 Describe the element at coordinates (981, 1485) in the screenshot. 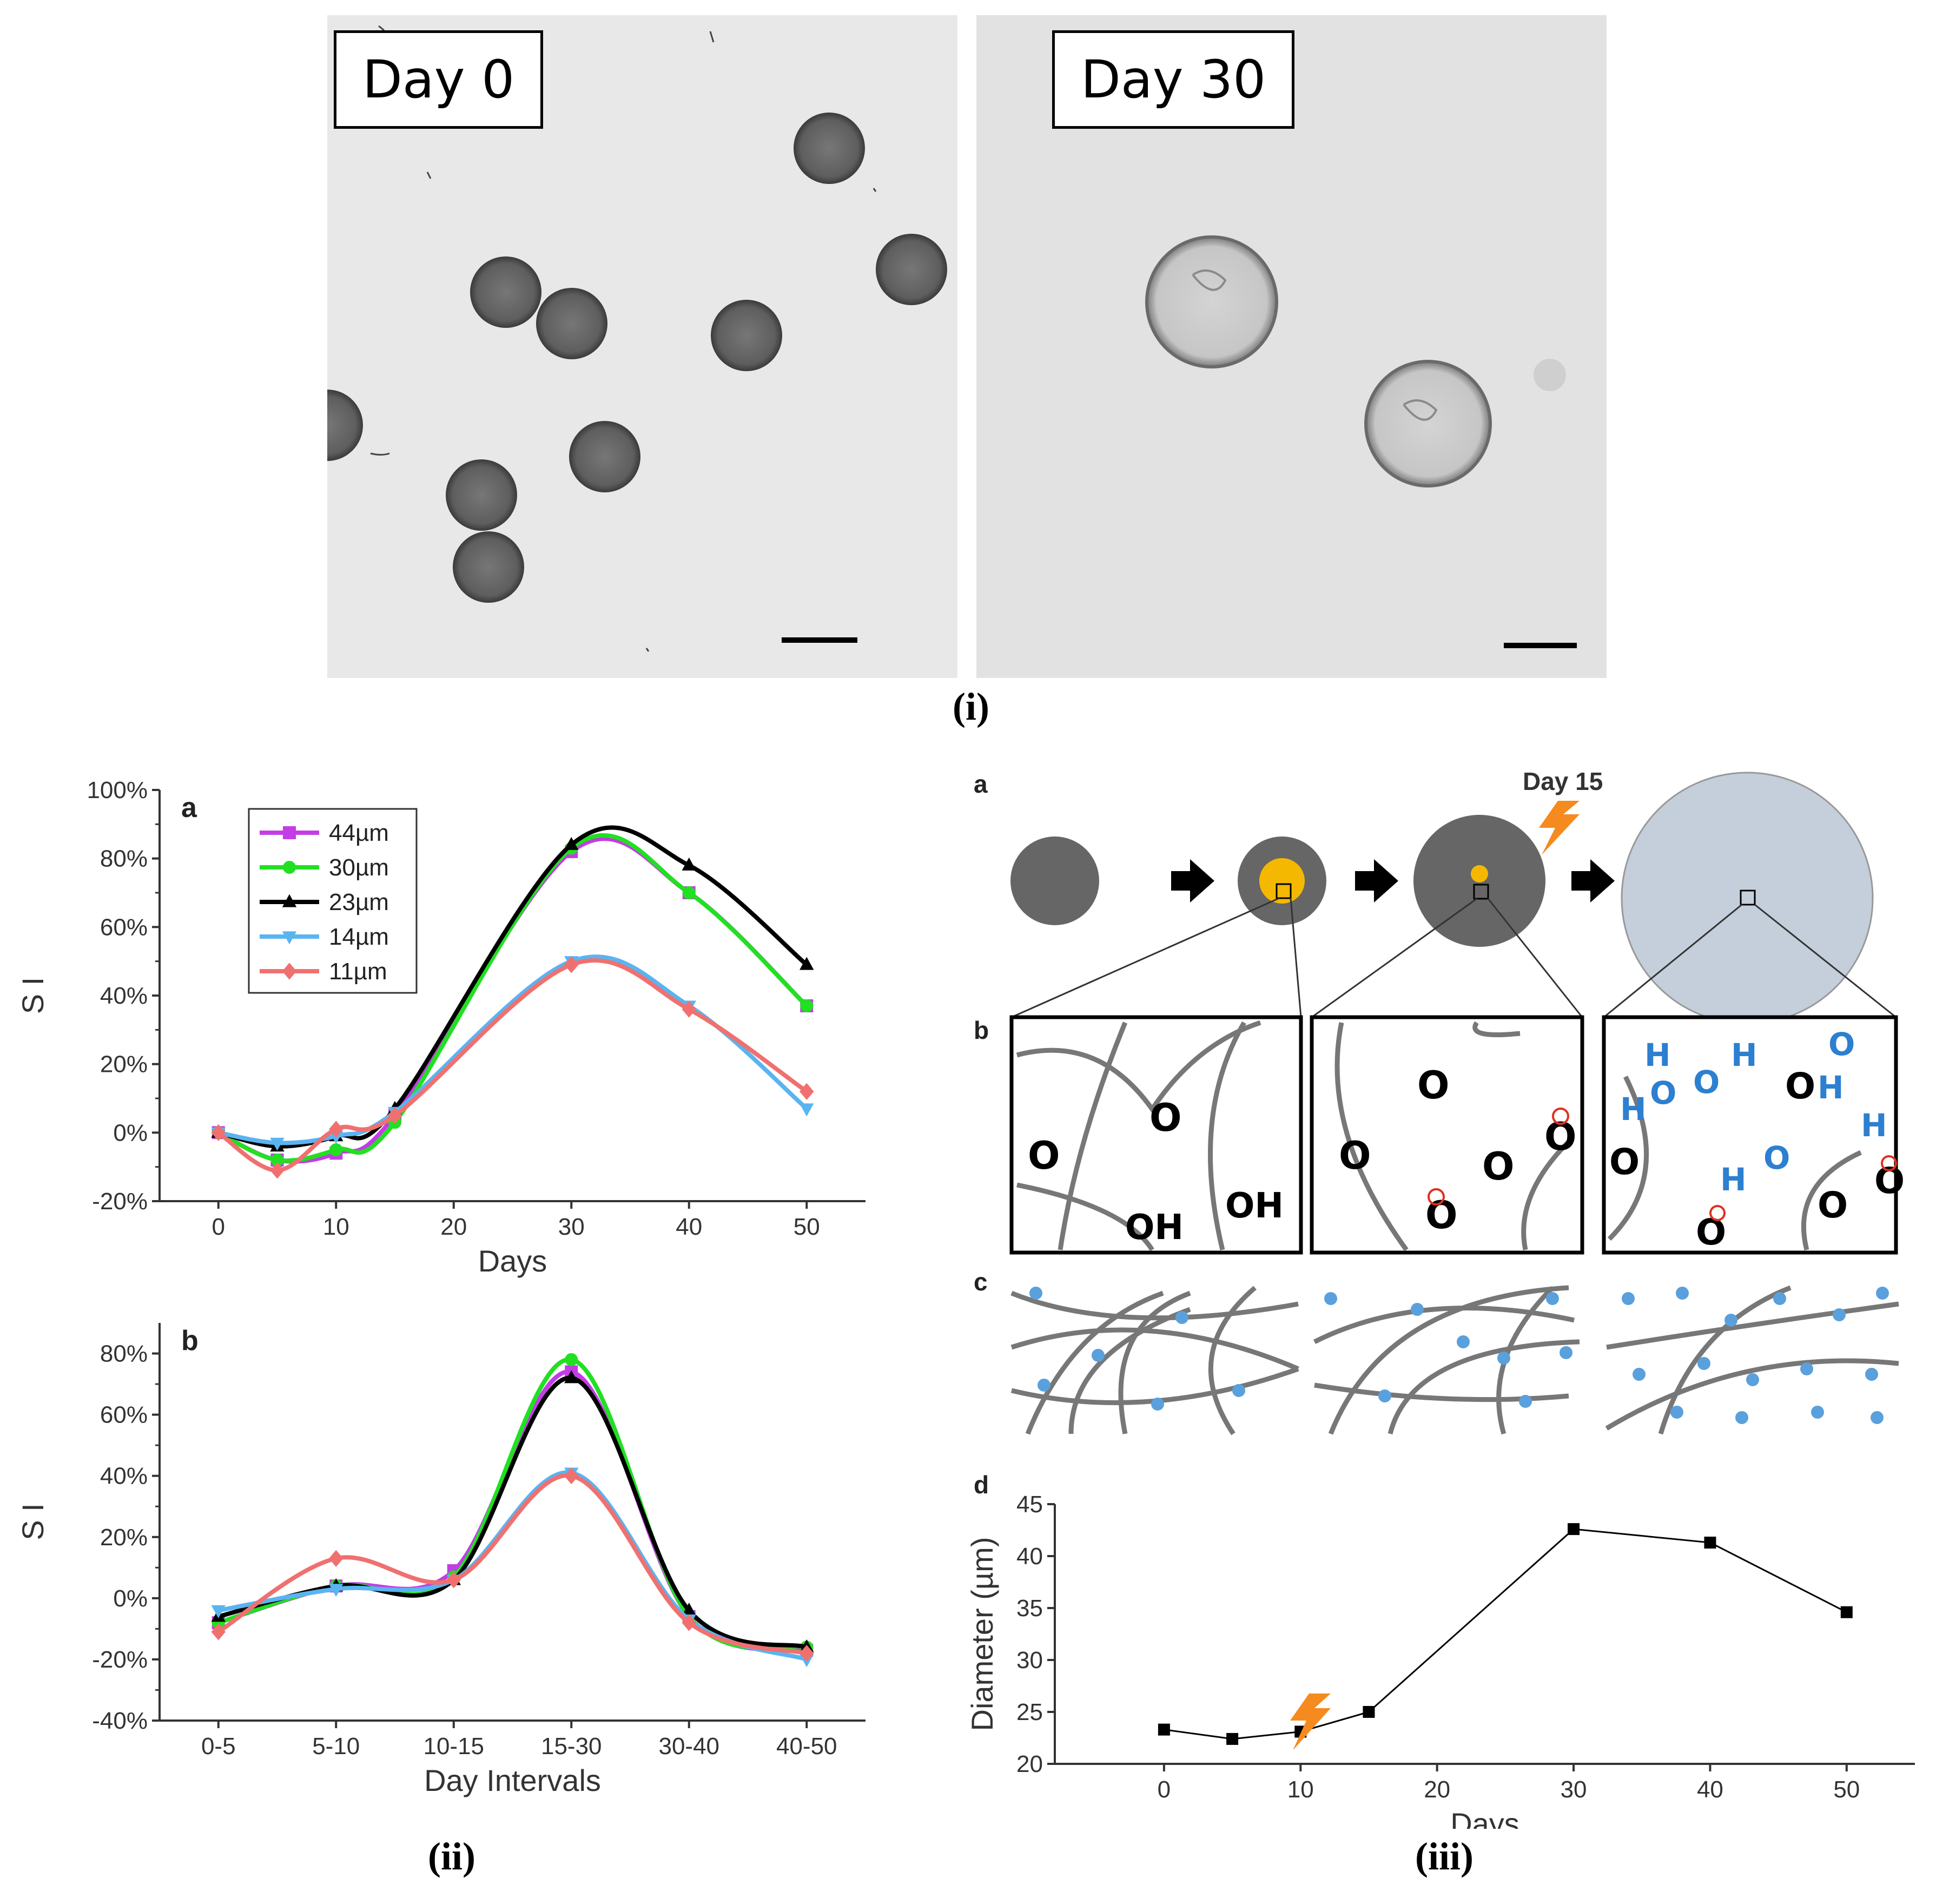

I see `row-label-d: d` at that location.